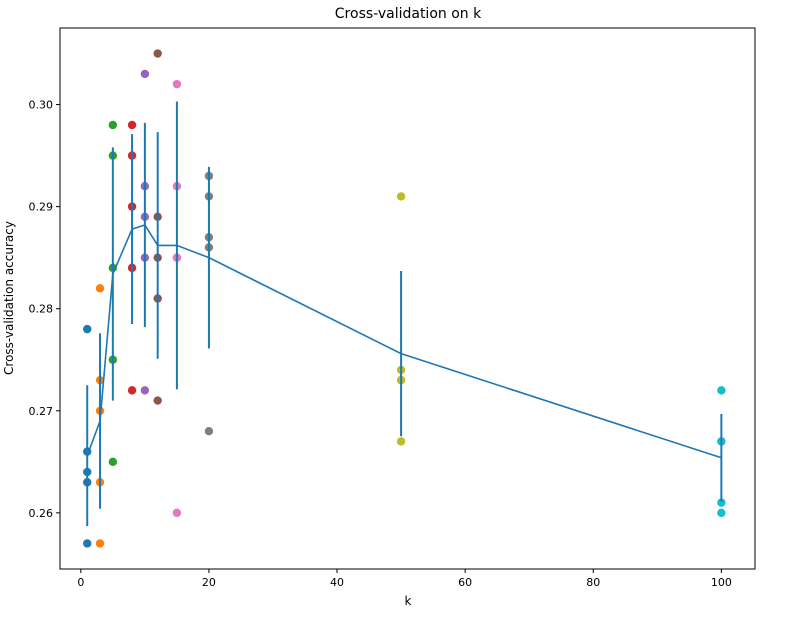 The width and height of the screenshot is (788, 620). I want to click on x-tick-label: 0, so click(80, 582).